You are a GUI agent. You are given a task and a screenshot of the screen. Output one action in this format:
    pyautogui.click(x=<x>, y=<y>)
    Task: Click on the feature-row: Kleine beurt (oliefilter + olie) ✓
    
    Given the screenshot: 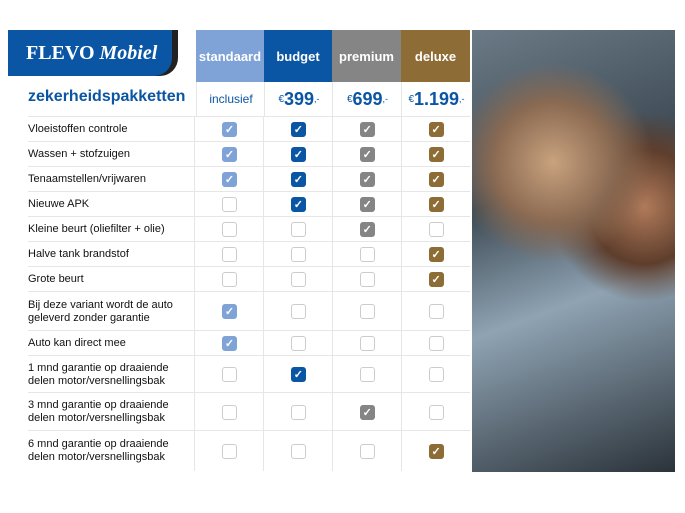 What is the action you would take?
    pyautogui.click(x=249, y=229)
    